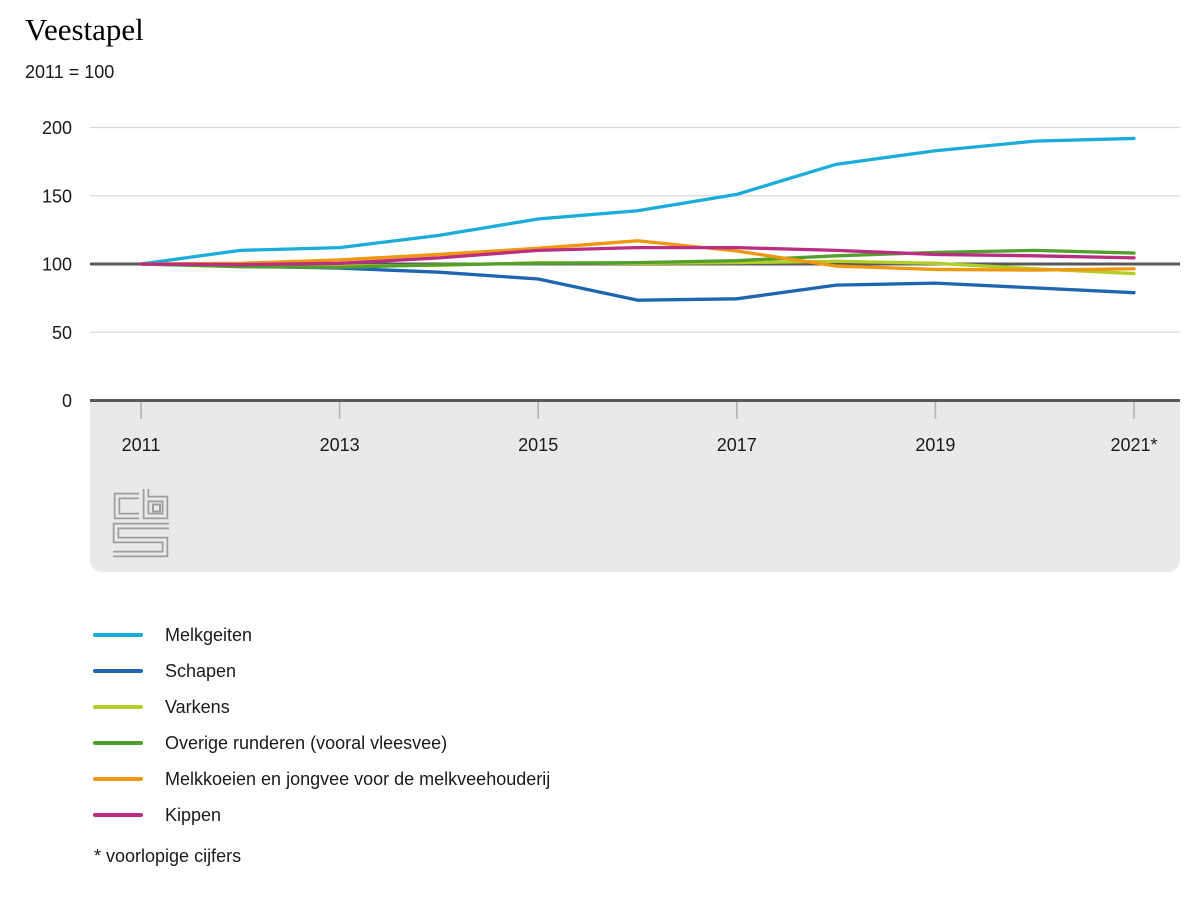 The image size is (1200, 900). What do you see at coordinates (306, 742) in the screenshot?
I see `legend-label-overige-runderen-vooral-vleesvee: Overige runderen (vooral vleesvee)` at bounding box center [306, 742].